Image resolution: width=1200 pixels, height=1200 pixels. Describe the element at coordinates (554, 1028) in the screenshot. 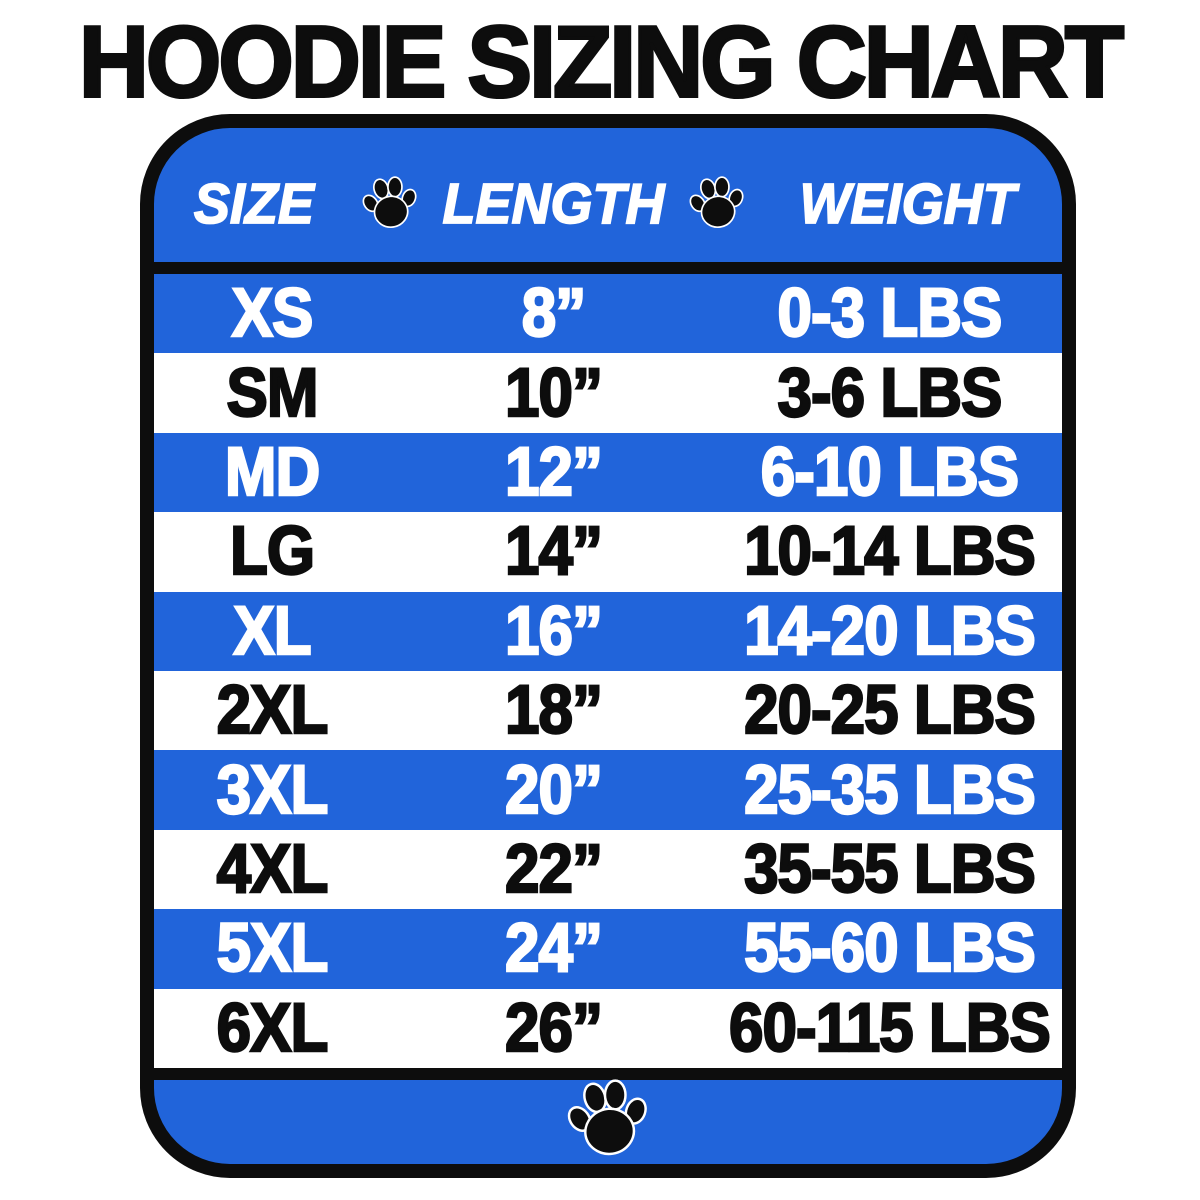

I see `length-cell: 26”` at that location.